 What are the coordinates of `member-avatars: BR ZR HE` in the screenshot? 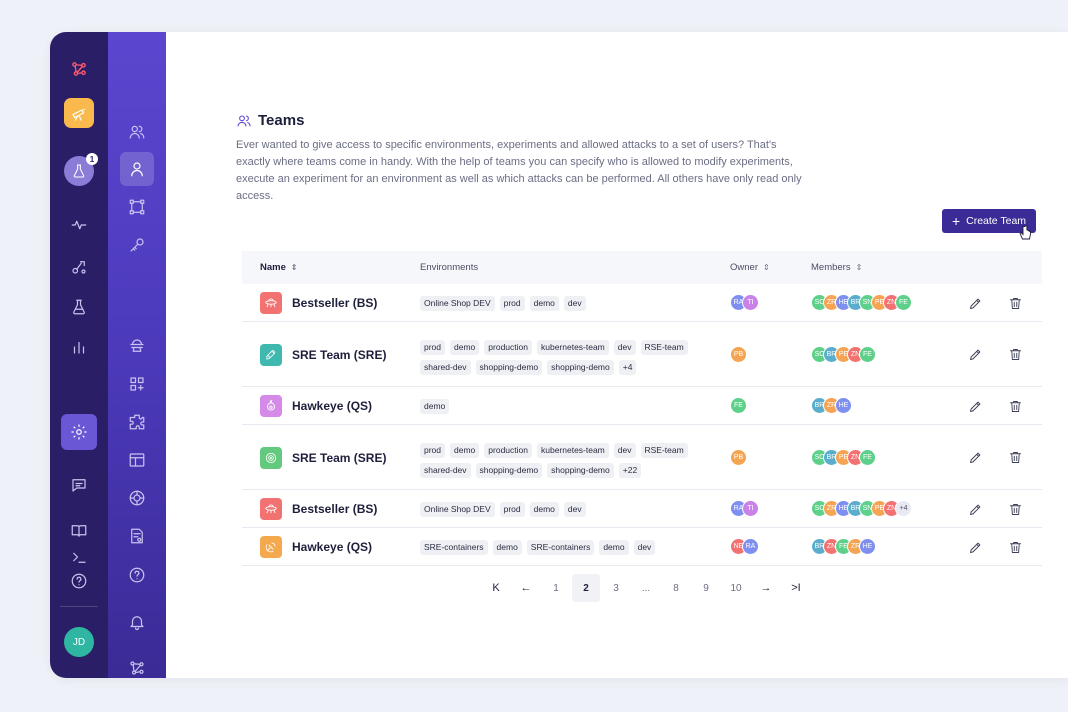 It's located at (831, 405).